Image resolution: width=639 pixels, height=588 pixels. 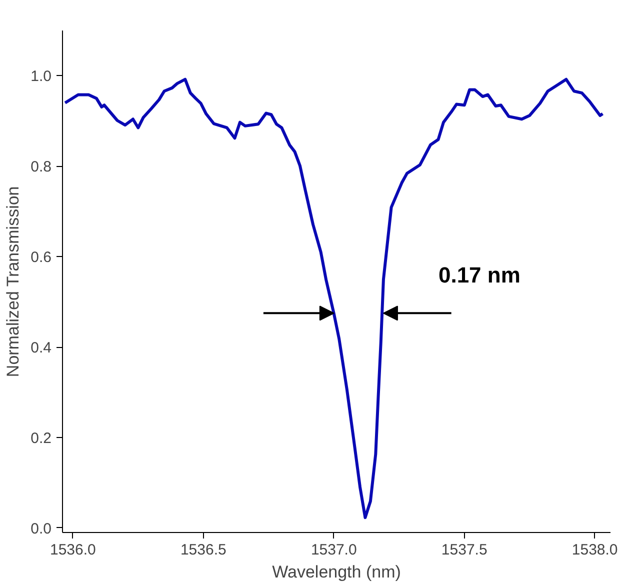 I want to click on y-tick-label: 0.6, so click(x=41, y=257).